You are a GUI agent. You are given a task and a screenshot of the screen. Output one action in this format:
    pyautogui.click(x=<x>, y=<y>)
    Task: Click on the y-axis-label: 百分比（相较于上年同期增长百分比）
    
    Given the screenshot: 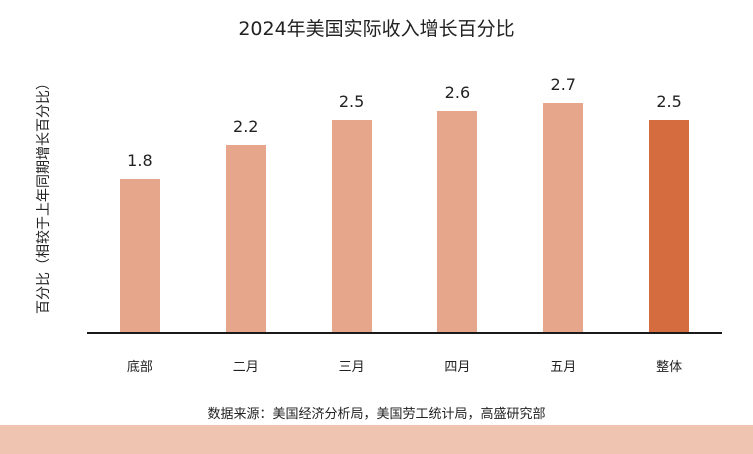 What is the action you would take?
    pyautogui.click(x=44, y=195)
    